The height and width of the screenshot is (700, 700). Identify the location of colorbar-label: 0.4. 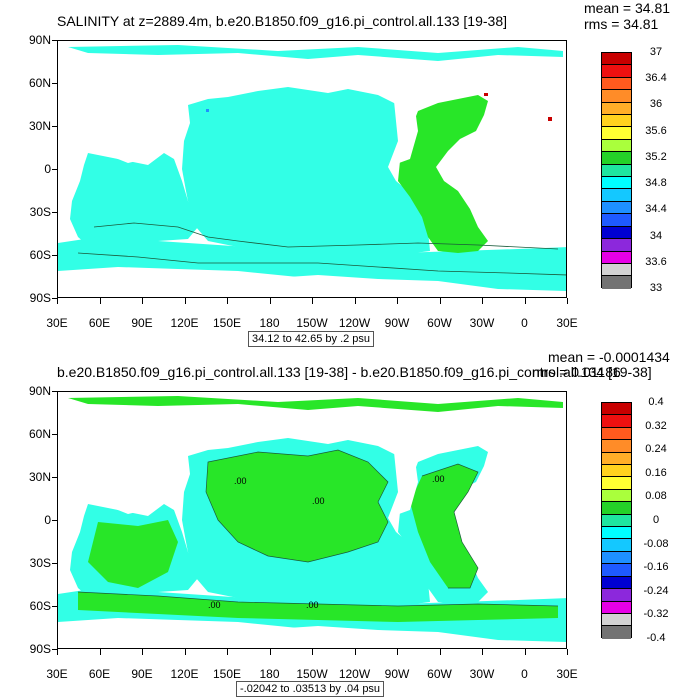
(656, 402).